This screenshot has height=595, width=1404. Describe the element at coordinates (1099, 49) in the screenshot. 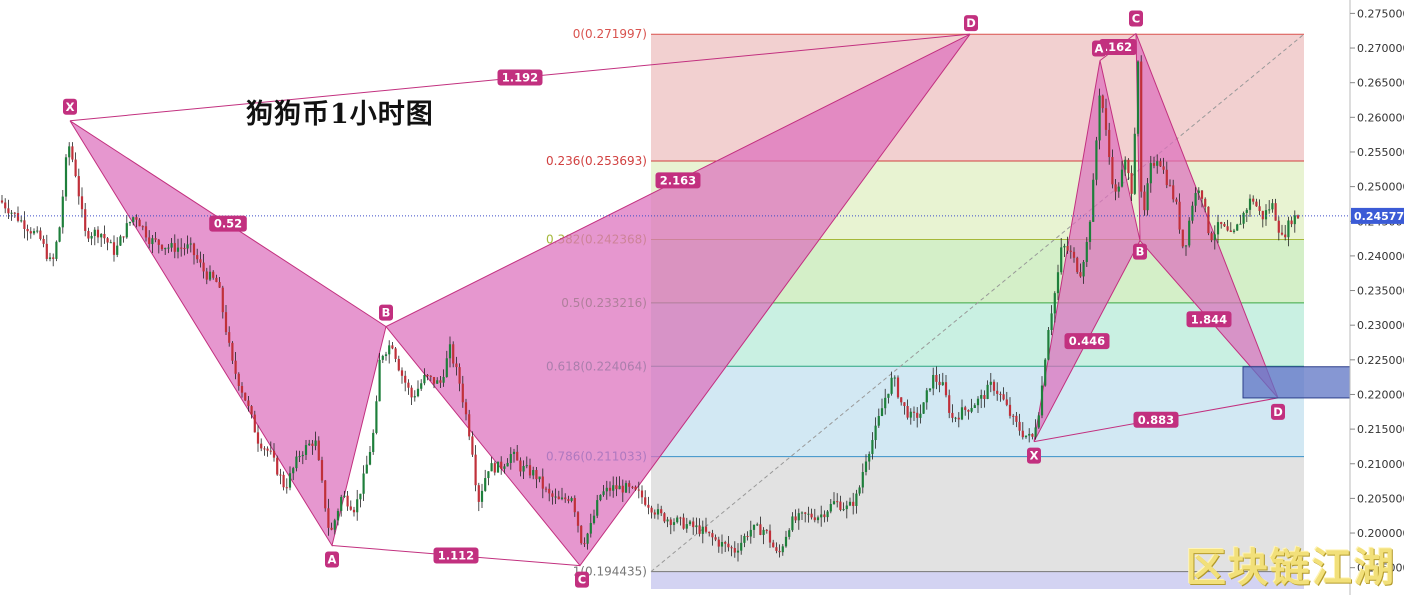

I see `pattern-2-point-a: A` at that location.